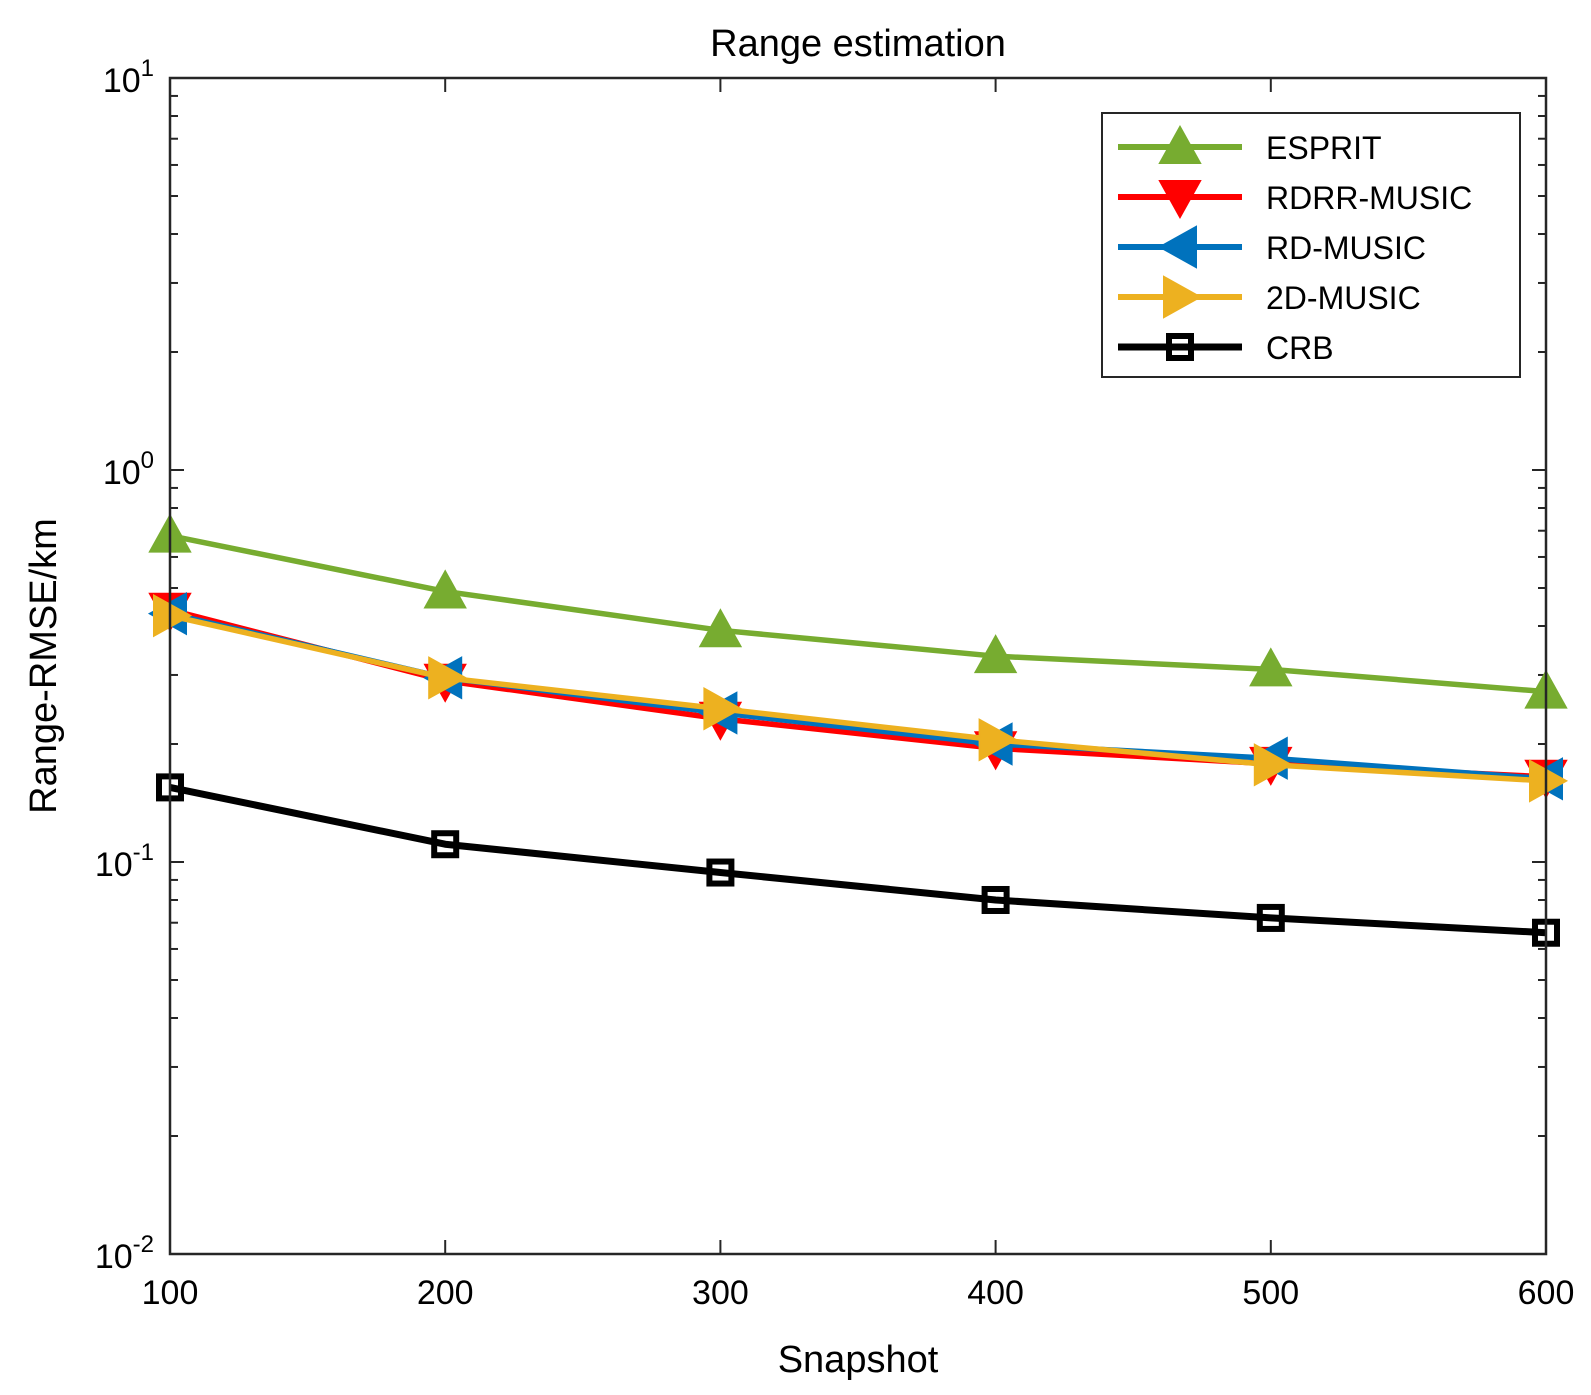 Image resolution: width=1591 pixels, height=1395 pixels. Describe the element at coordinates (1250, 145) in the screenshot. I see `legend-item-esprit: ESPRIT` at that location.